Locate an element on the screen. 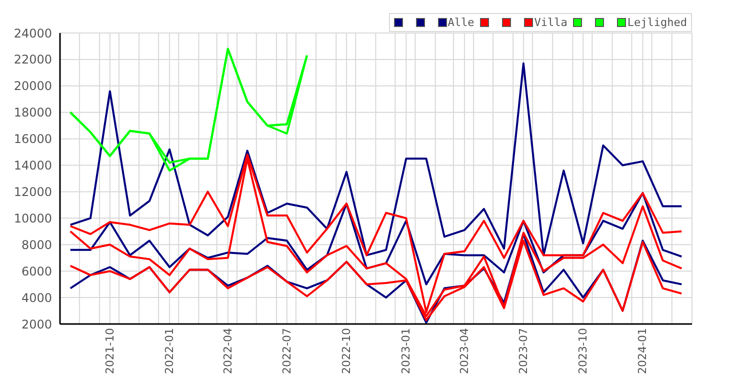 The width and height of the screenshot is (750, 385). x-tick-label: 2024-01 is located at coordinates (643, 351).